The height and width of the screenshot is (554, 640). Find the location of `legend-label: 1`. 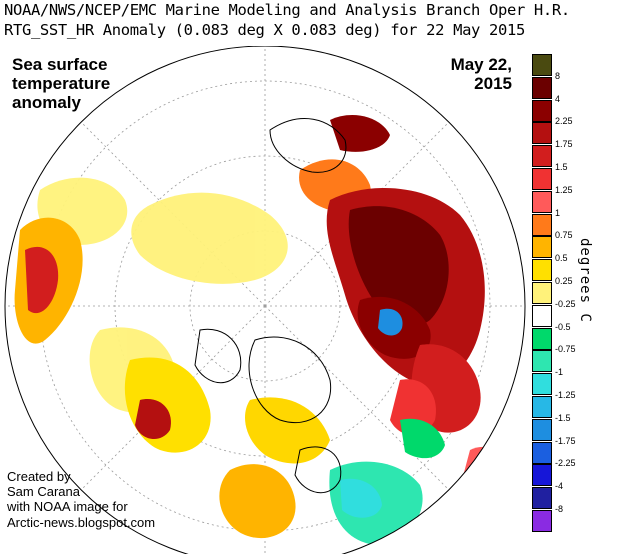

legend-label: 1 is located at coordinates (558, 212).